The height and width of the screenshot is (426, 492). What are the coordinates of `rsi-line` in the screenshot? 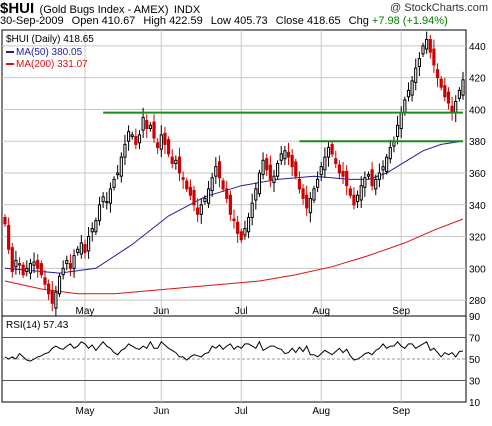 It's located at (234, 351).